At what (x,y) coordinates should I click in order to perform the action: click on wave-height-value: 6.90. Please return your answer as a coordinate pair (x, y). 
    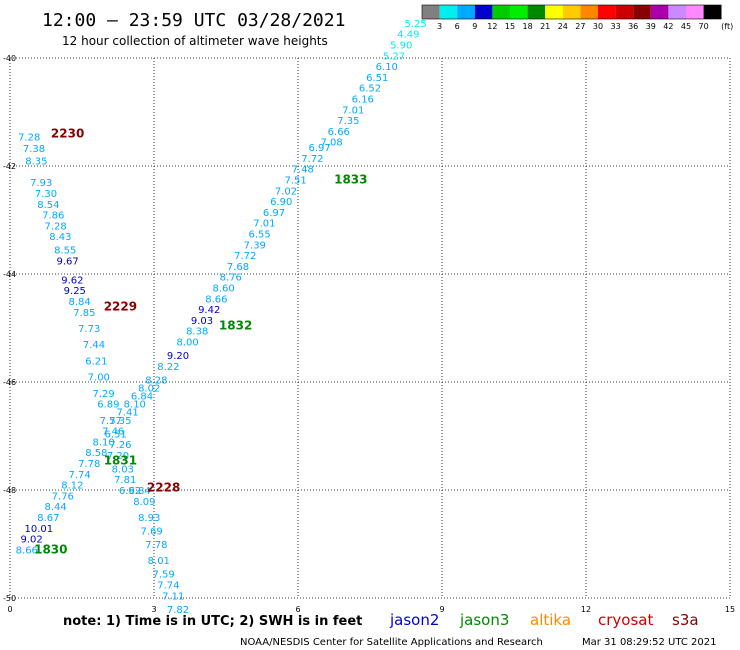
    Looking at the image, I should click on (281, 202).